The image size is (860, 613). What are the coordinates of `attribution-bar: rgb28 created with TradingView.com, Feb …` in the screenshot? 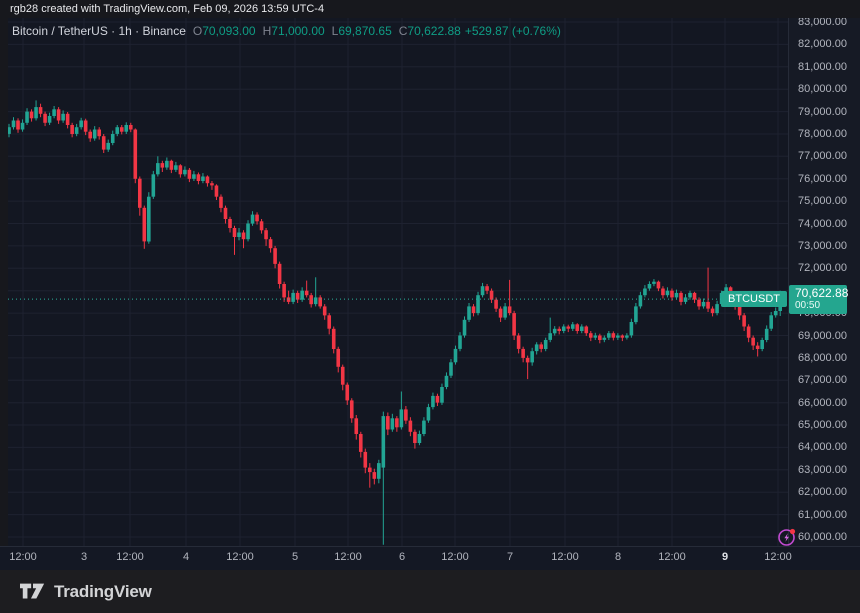 It's located at (430, 9).